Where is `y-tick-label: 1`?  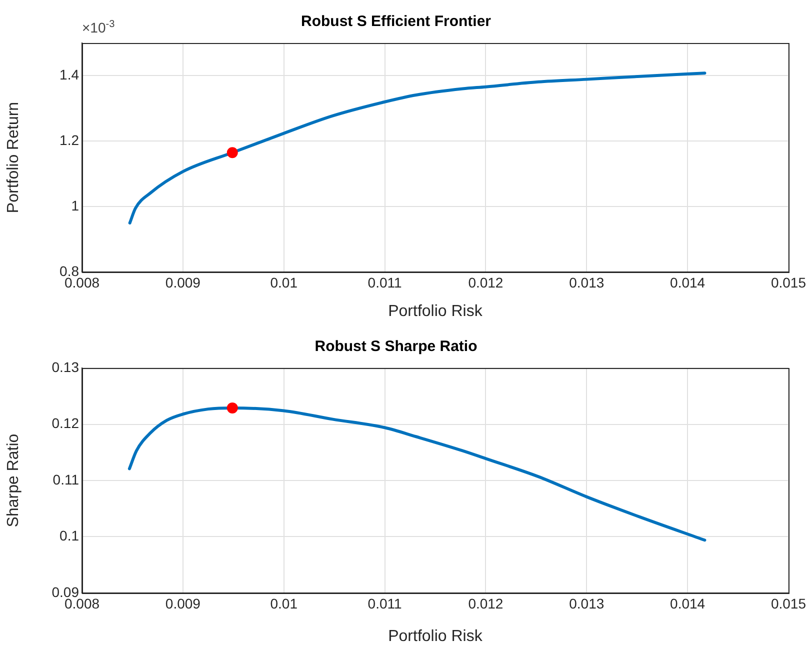
y-tick-label: 1 is located at coordinates (75, 205).